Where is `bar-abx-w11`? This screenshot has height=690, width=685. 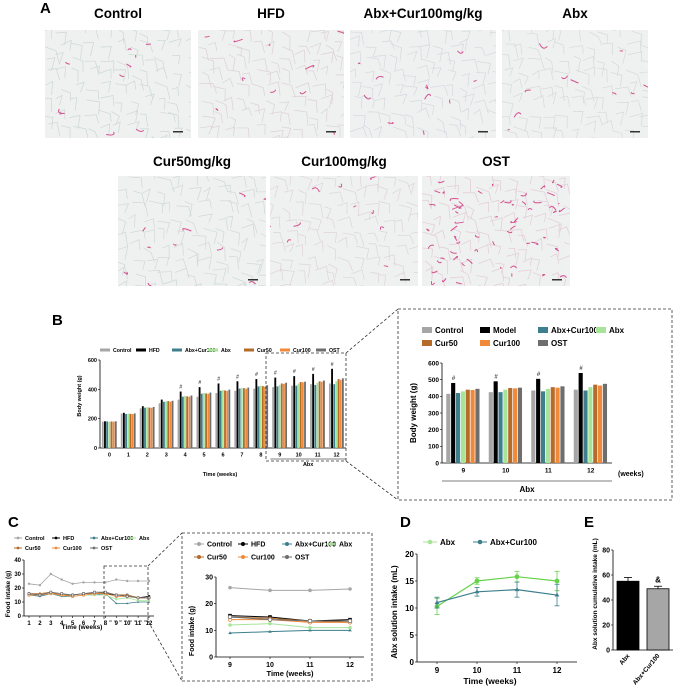
bar-abx-w11 is located at coordinates (317, 415).